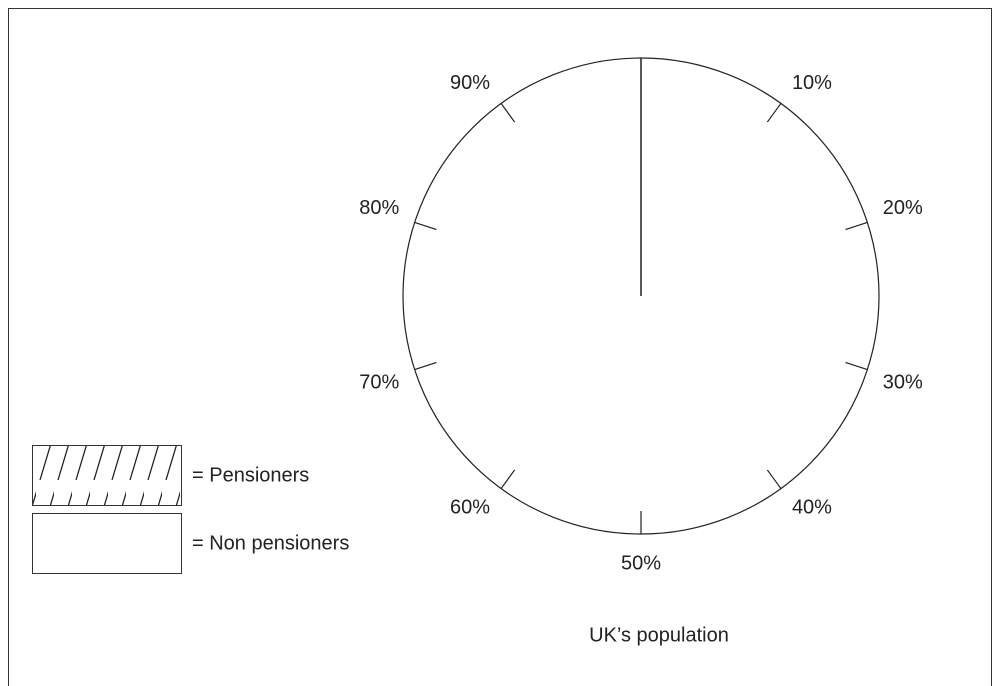  Describe the element at coordinates (270, 543) in the screenshot. I see `legend-label: = Non pensioners` at that location.